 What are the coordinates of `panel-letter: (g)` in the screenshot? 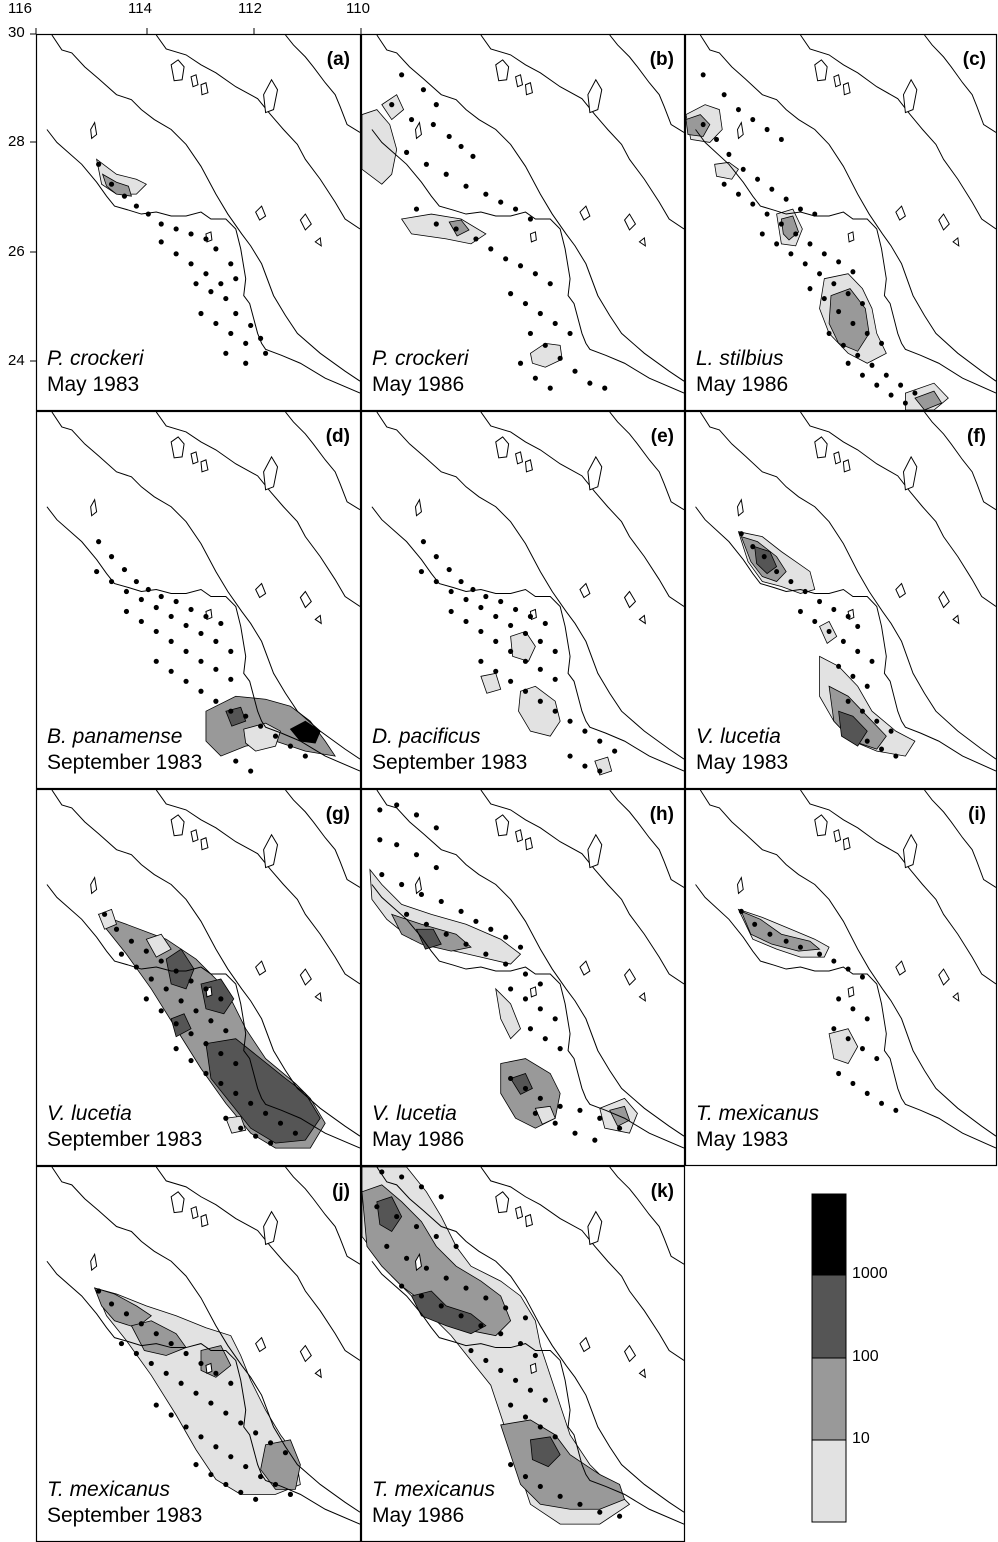 It's located at (337, 814).